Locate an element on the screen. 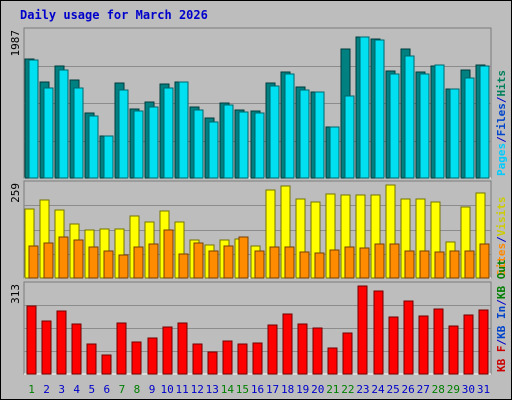 Image resolution: width=512 pixels, height=400 pixels. x-label-day-23: 23 is located at coordinates (362, 389).